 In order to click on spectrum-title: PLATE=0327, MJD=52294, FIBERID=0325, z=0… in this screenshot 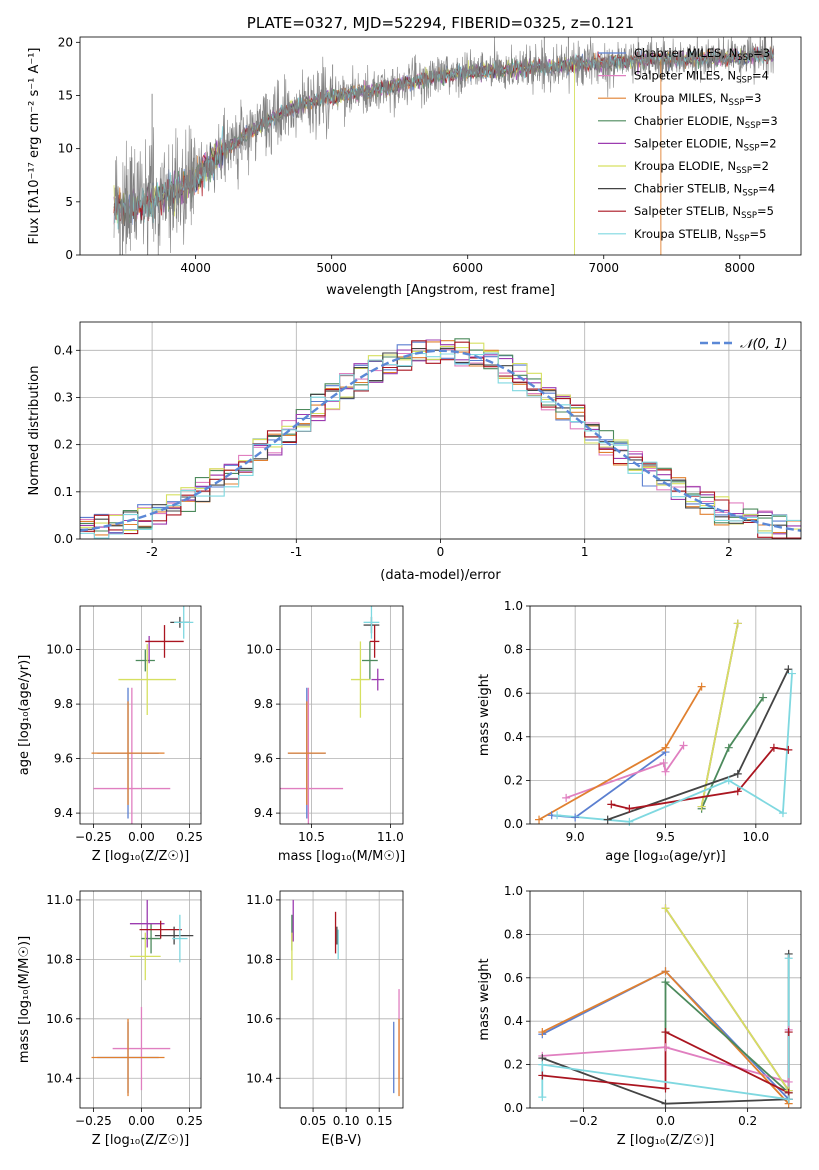, I will do `click(440, 23)`.